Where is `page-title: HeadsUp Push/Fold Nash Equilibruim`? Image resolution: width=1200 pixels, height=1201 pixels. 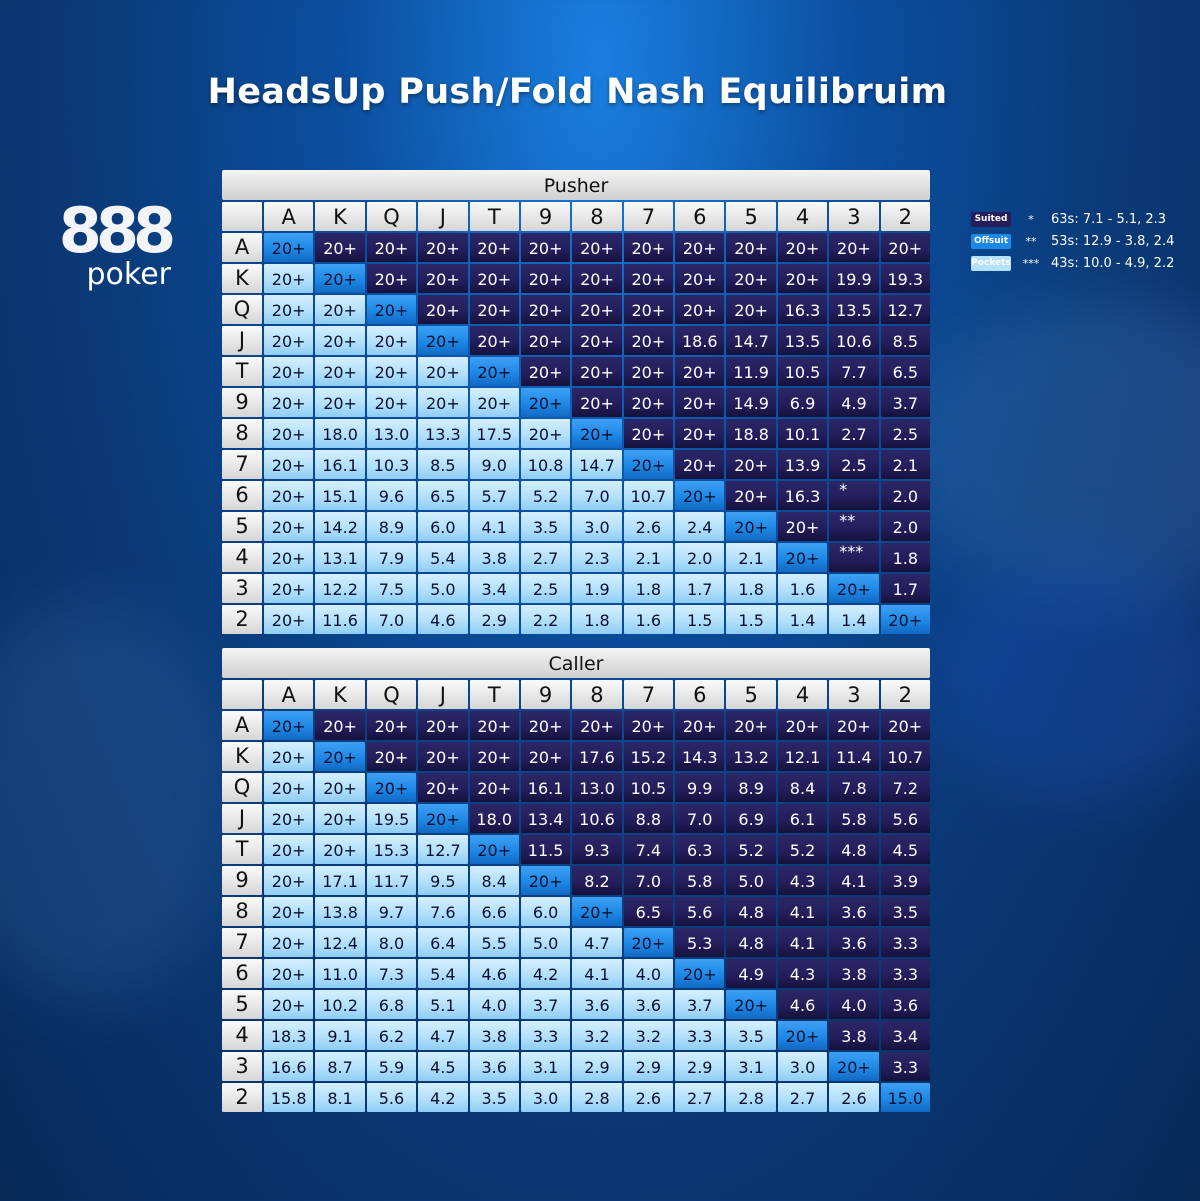 page-title: HeadsUp Push/Fold Nash Equilibruim is located at coordinates (577, 92).